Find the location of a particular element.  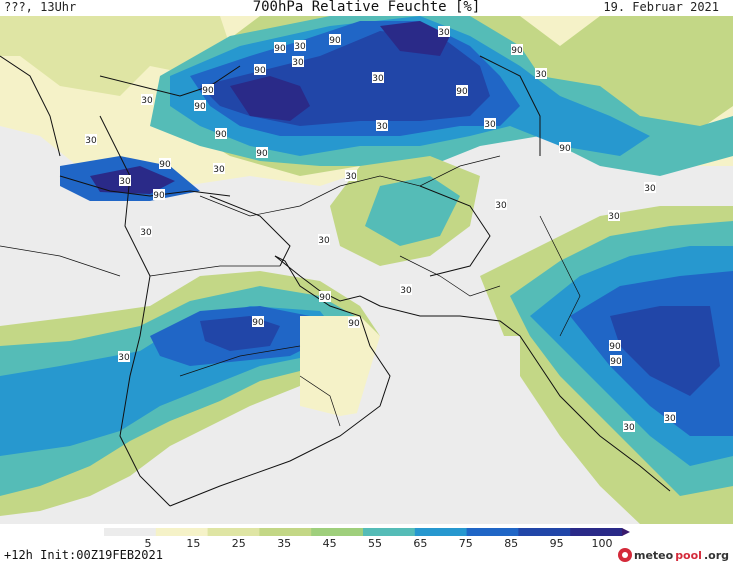

forecast-date: 19. Februar 2021 is located at coordinates (661, 7).